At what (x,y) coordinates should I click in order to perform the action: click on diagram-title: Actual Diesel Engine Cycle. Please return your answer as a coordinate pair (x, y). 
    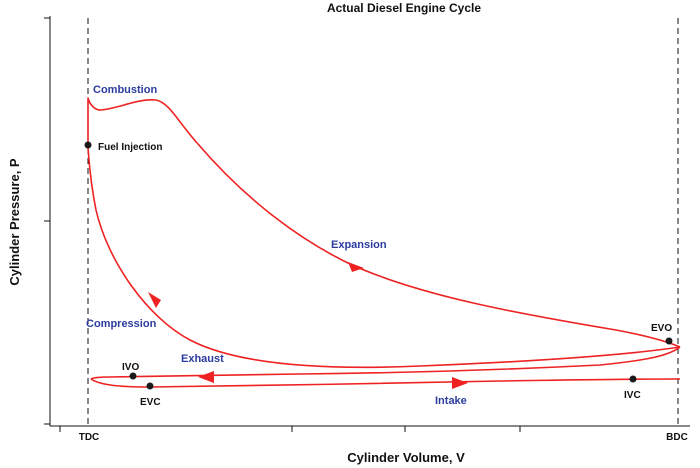
    Looking at the image, I should click on (404, 8).